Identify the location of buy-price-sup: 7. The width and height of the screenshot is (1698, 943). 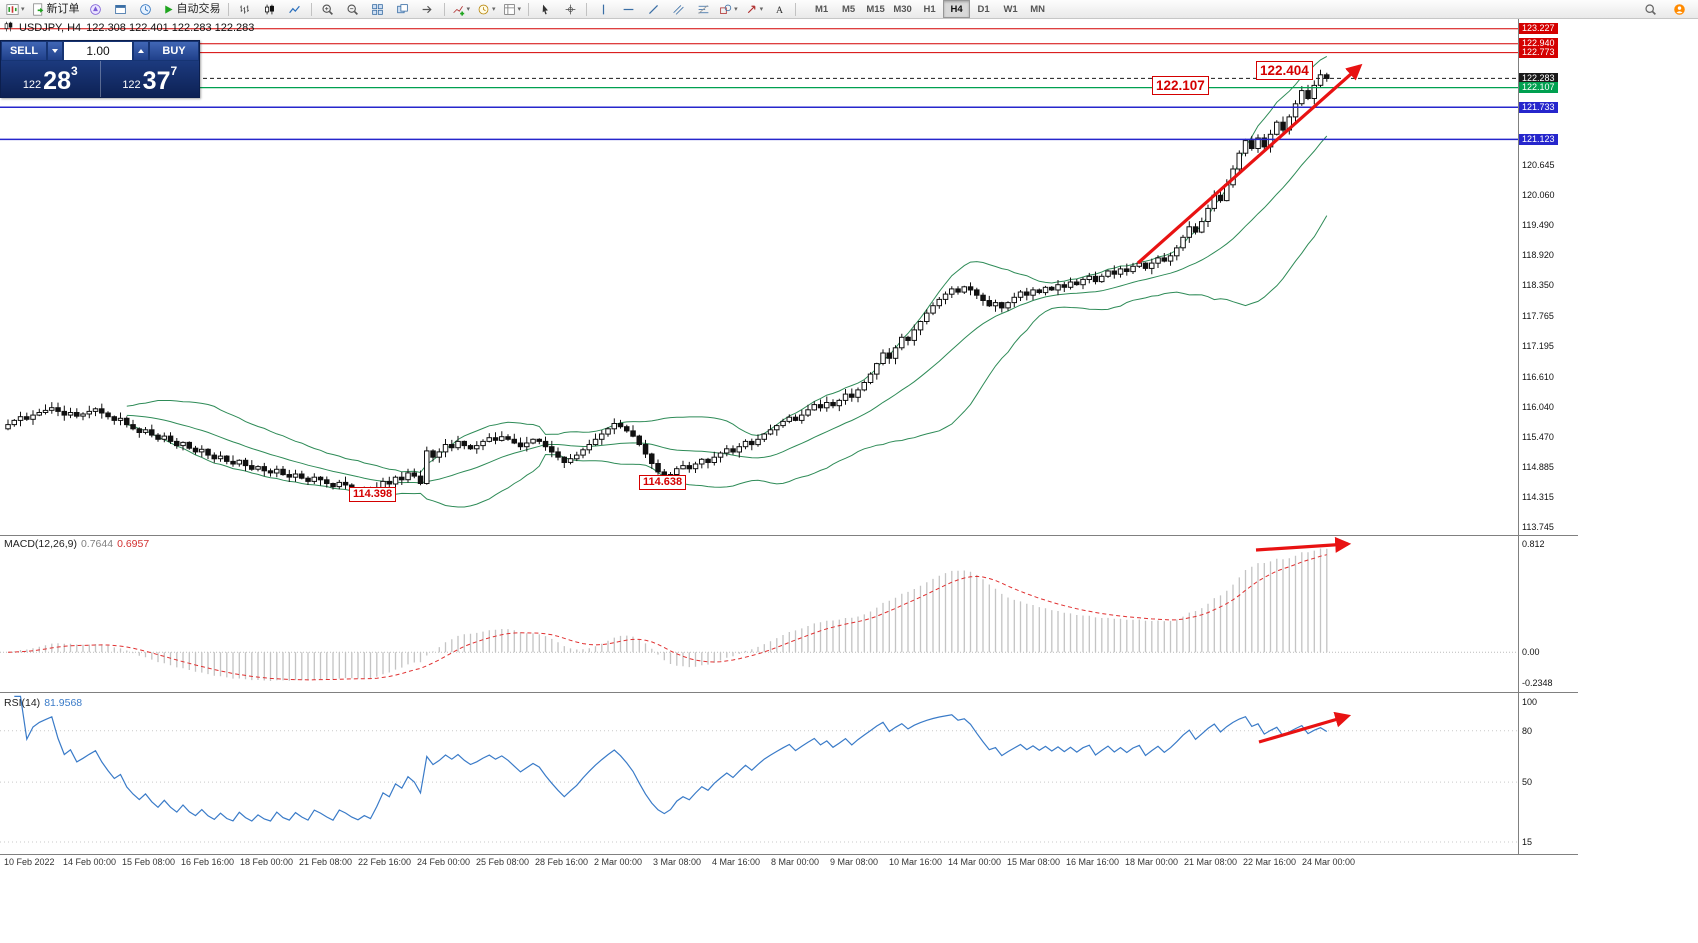
(174, 71).